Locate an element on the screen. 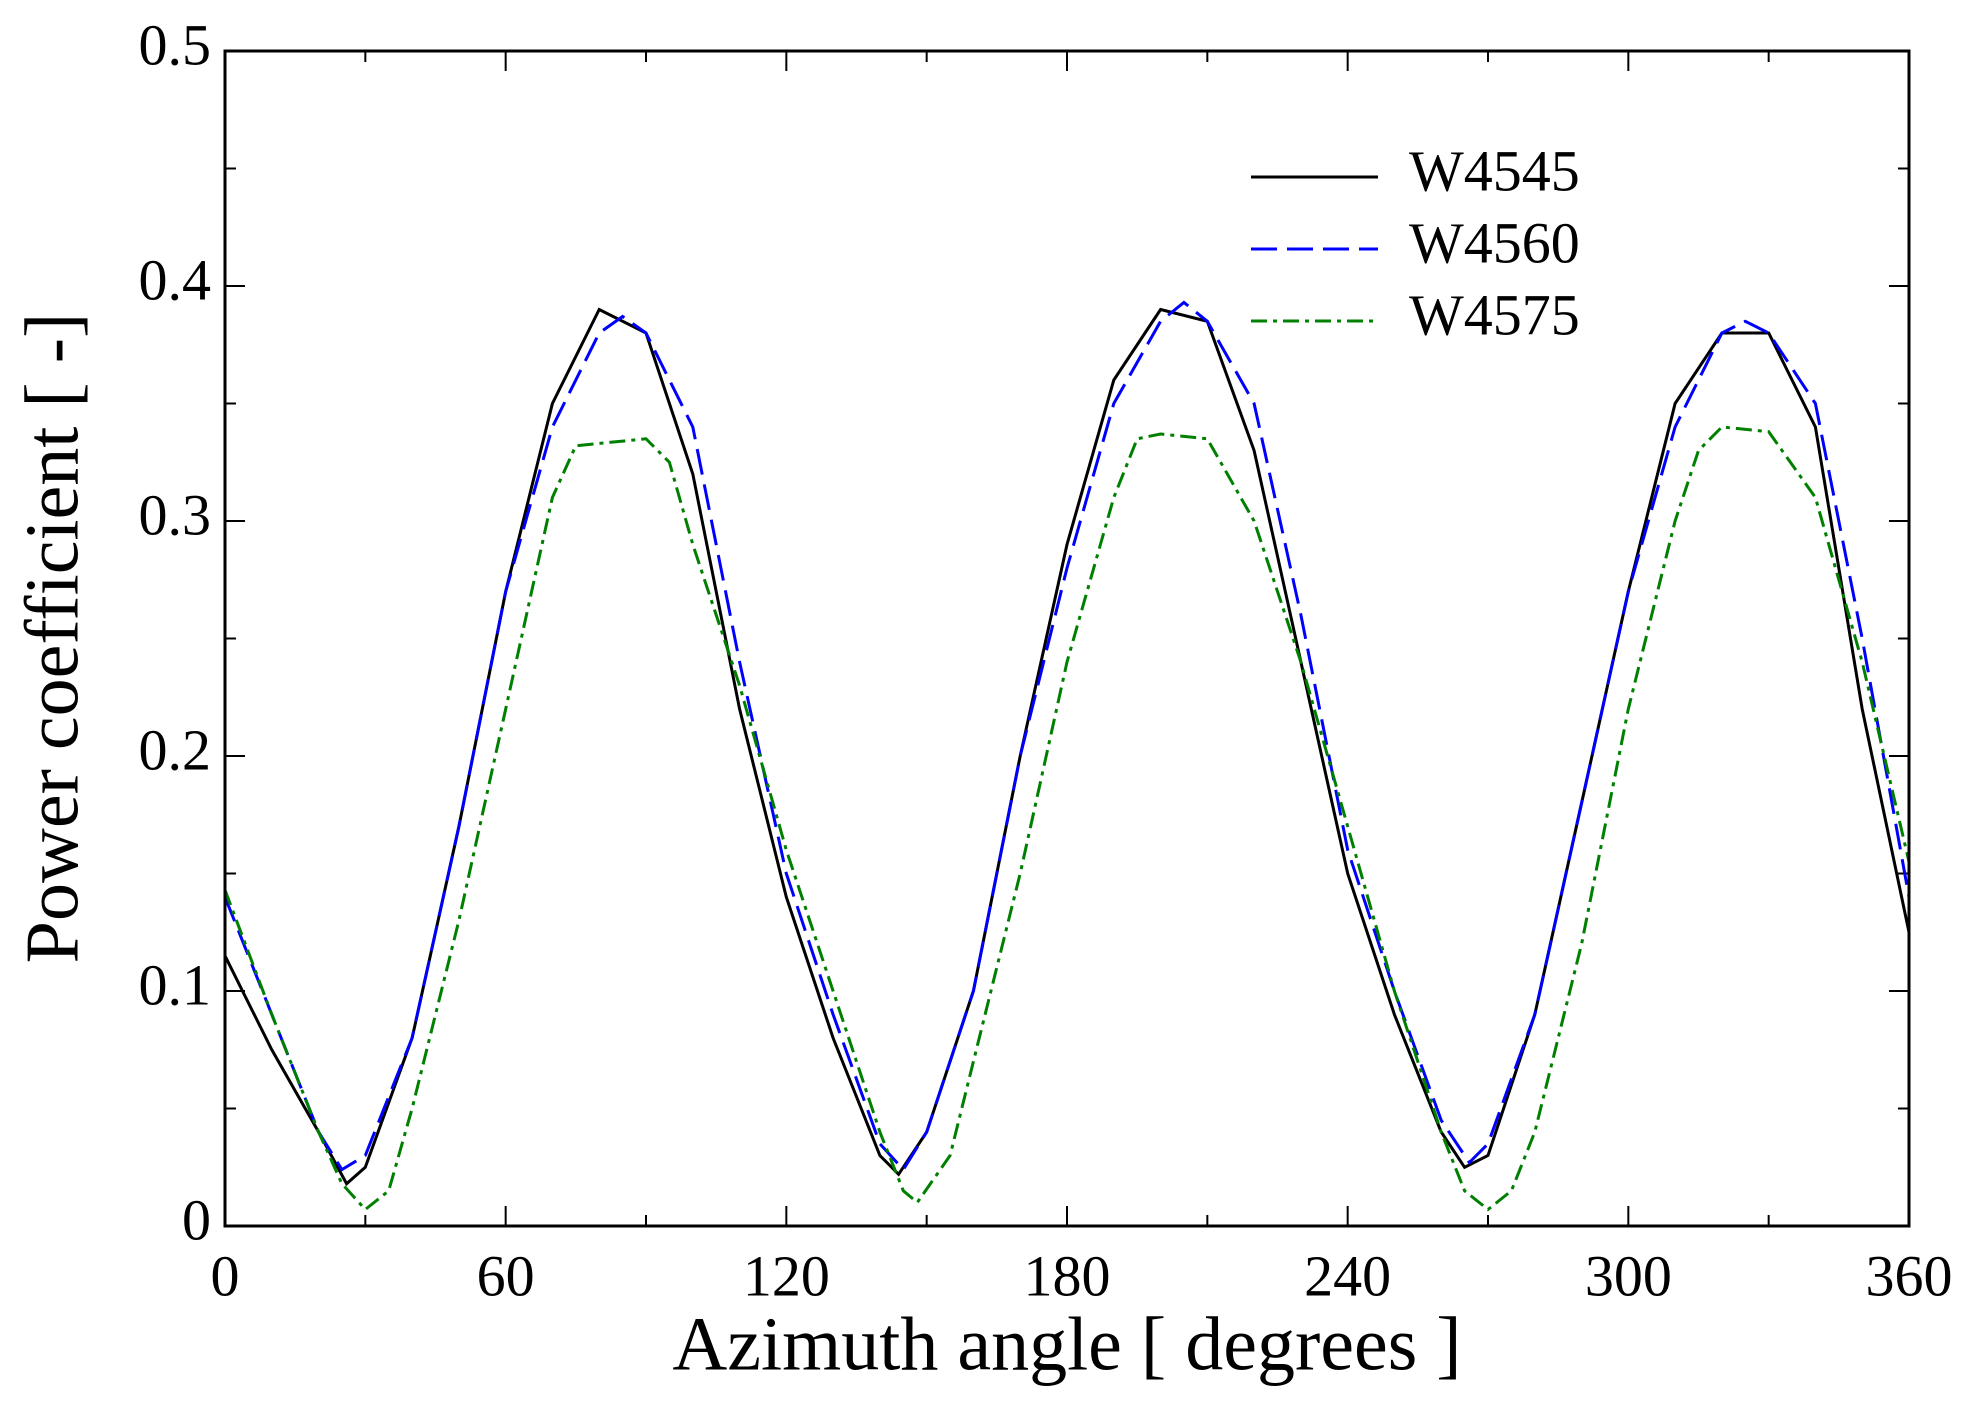  y-tick-label: 0.2 is located at coordinates (175, 749).